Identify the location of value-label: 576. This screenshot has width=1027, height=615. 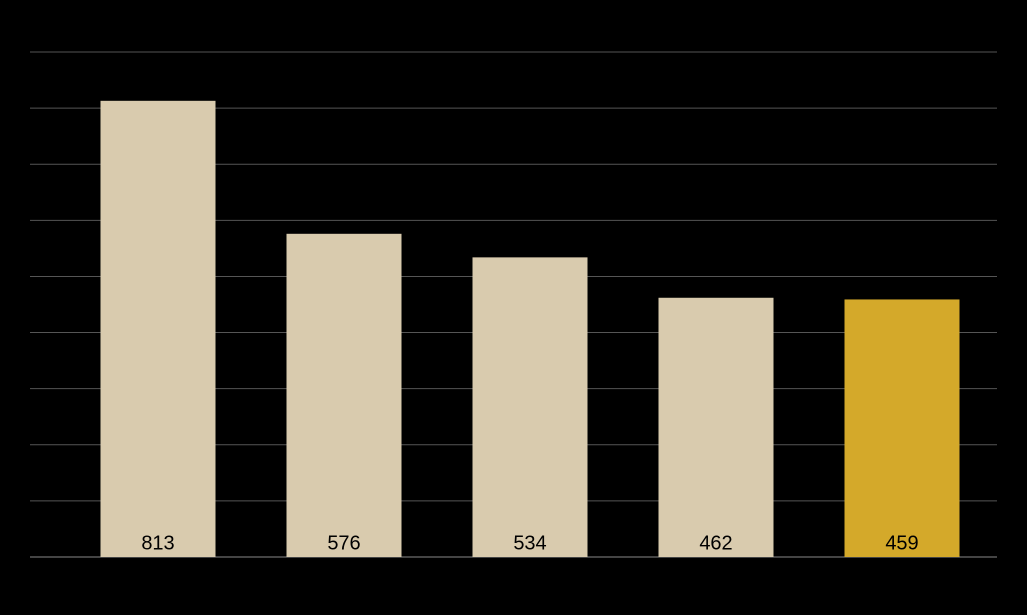
(343, 543).